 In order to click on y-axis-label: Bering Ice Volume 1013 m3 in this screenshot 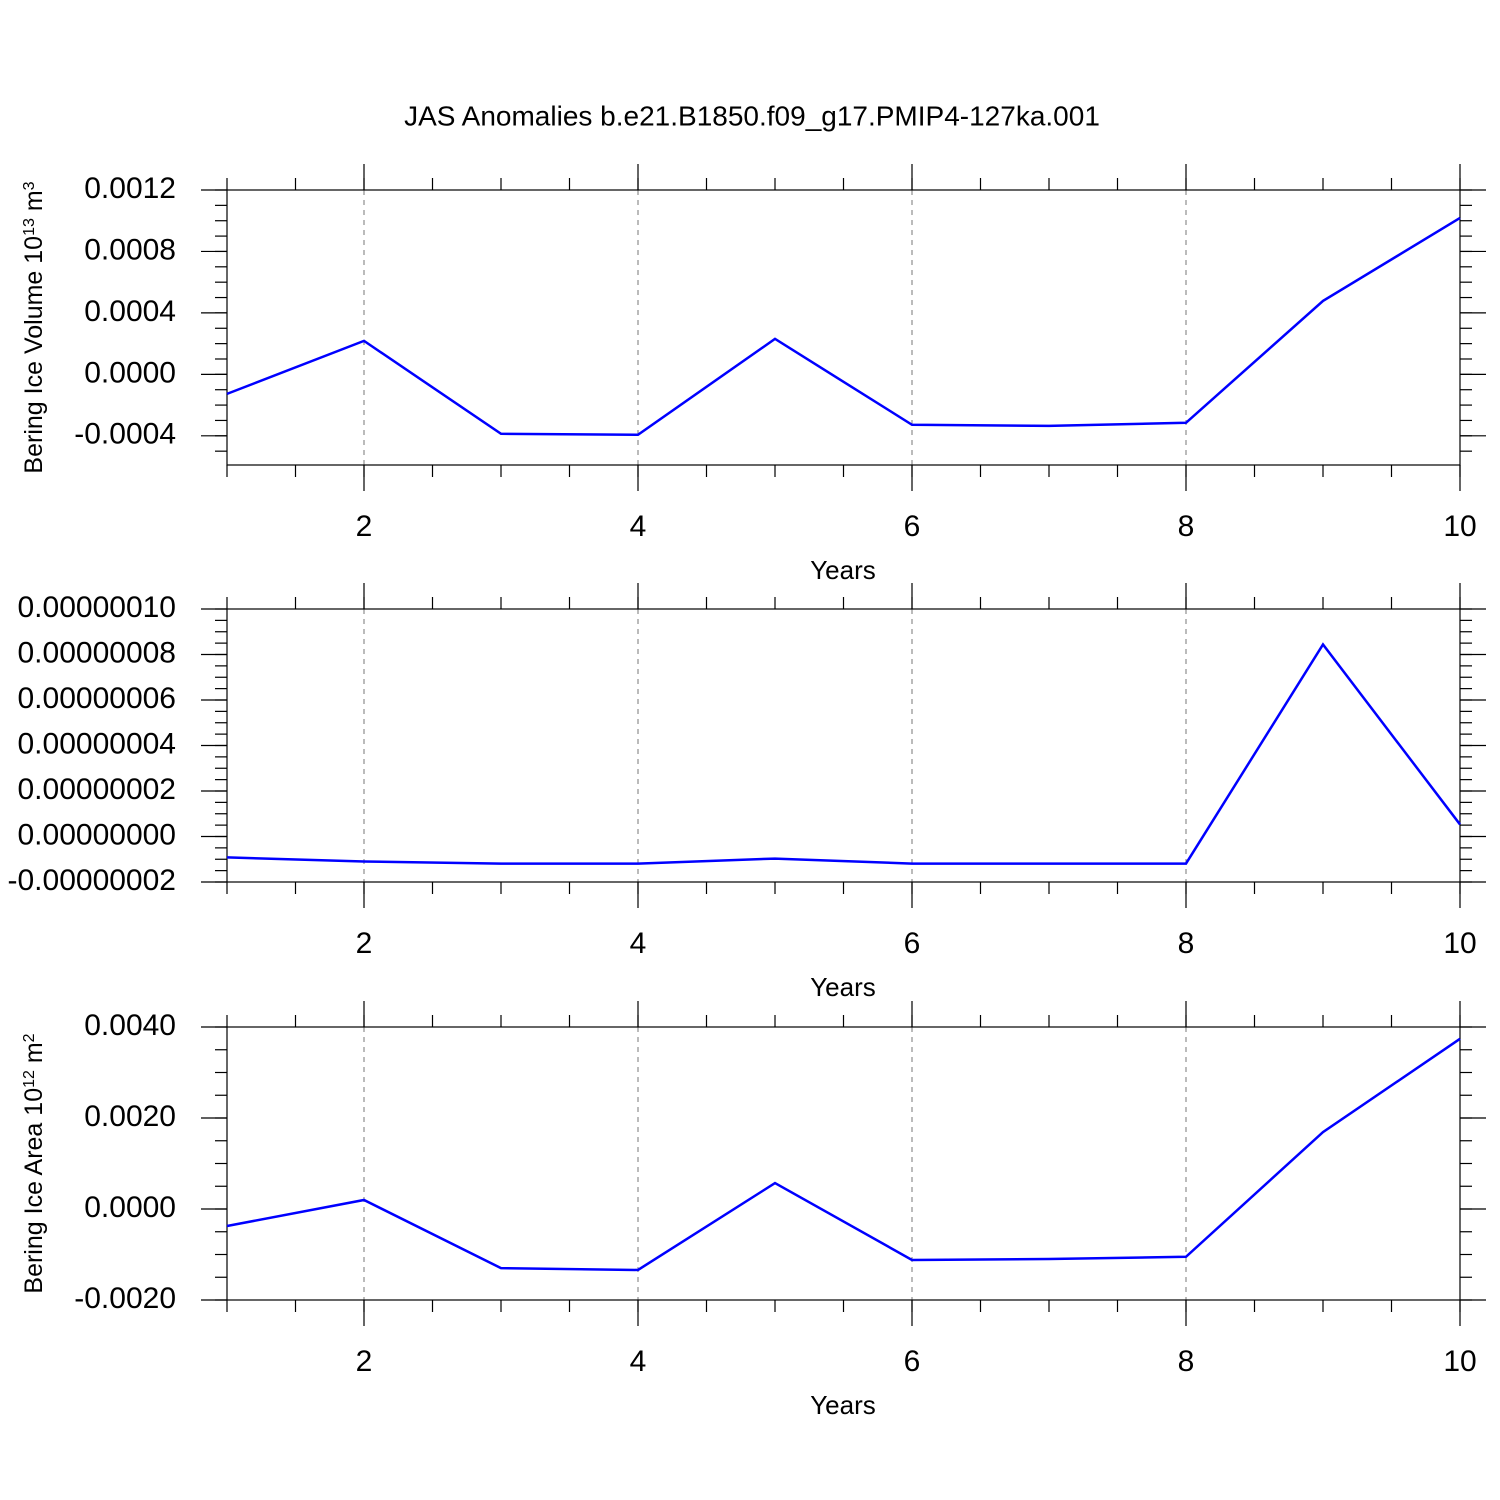, I will do `click(34, 327)`.